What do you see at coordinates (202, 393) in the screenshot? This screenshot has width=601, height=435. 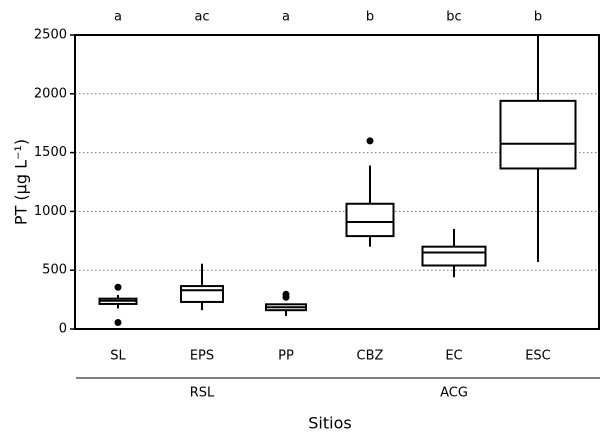 I see `group-label: RSL` at bounding box center [202, 393].